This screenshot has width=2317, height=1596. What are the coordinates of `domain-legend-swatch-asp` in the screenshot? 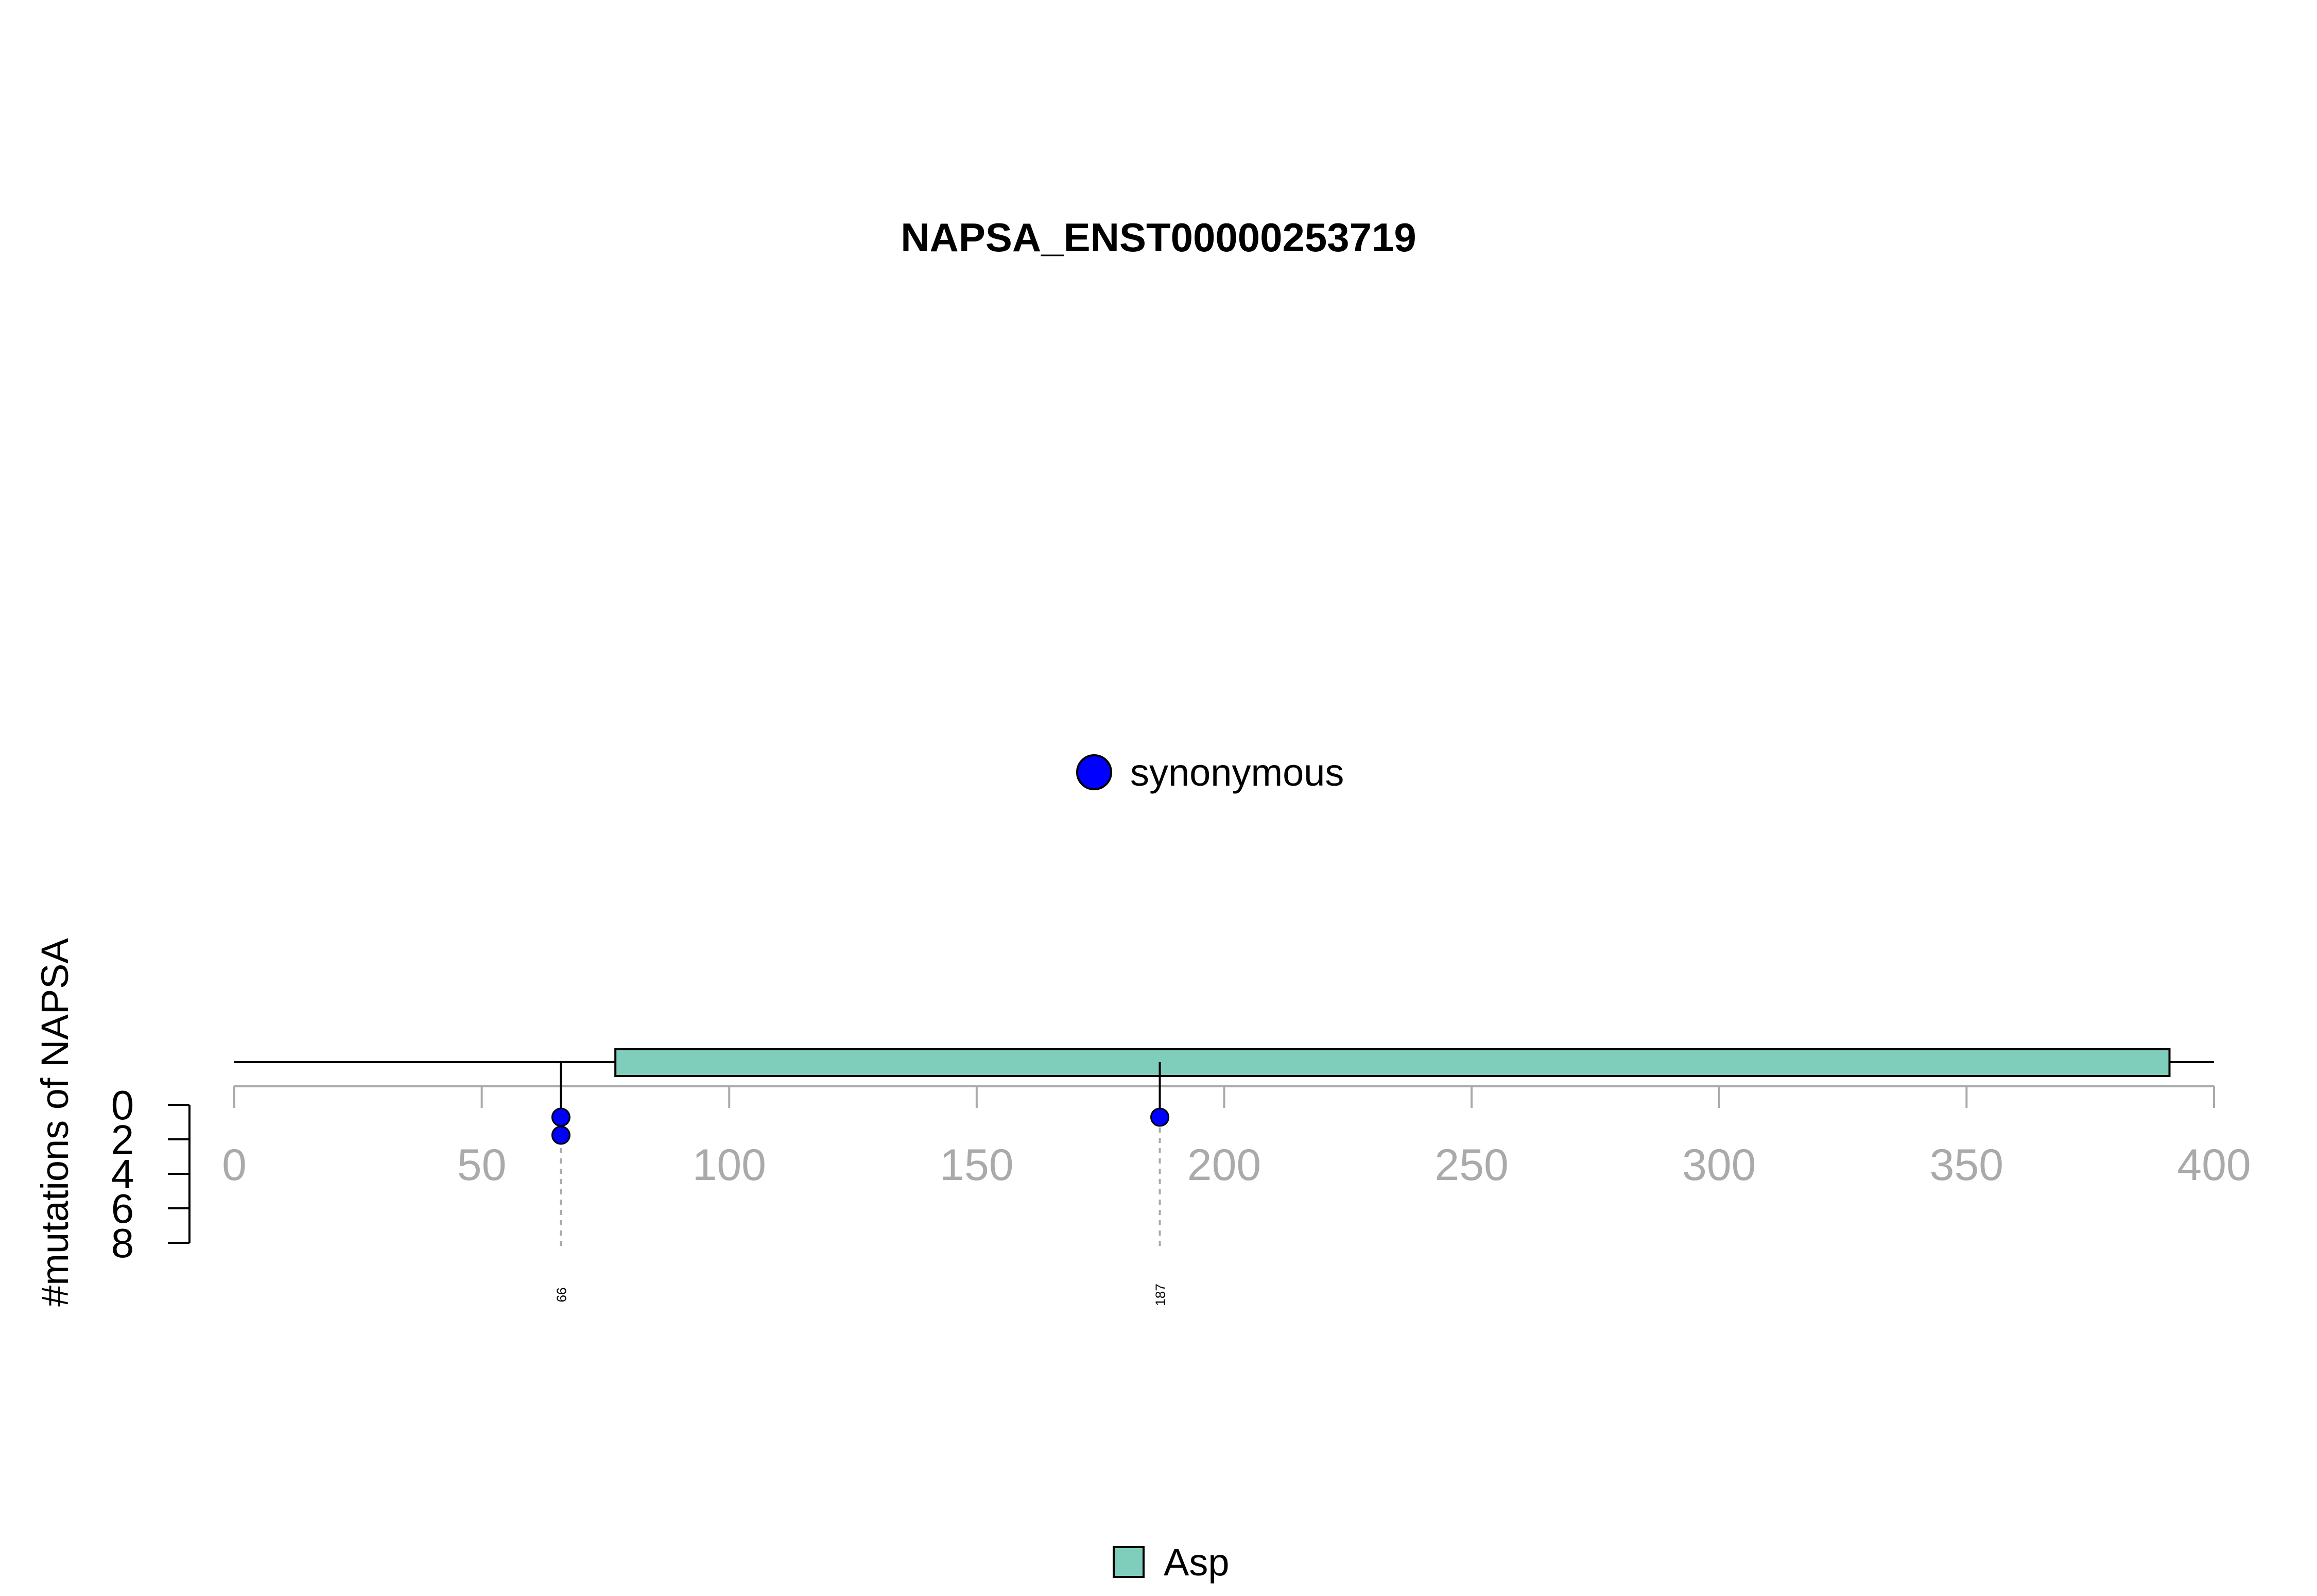 It's located at (1129, 1562).